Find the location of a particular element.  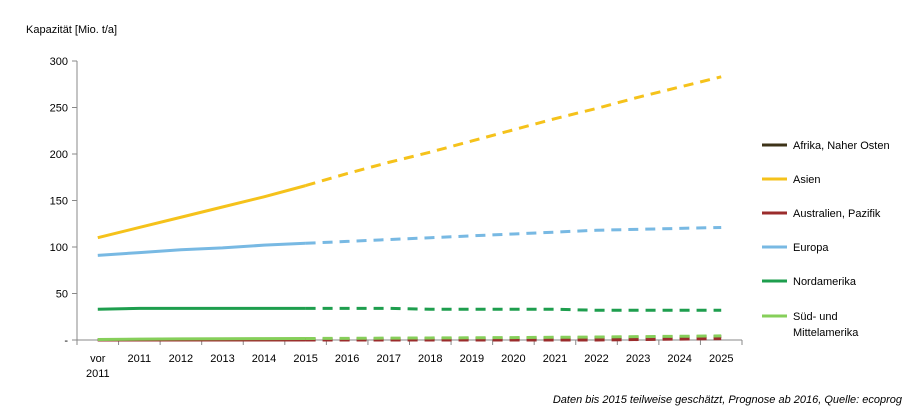

x-tick-label: 2014 is located at coordinates (264, 359).